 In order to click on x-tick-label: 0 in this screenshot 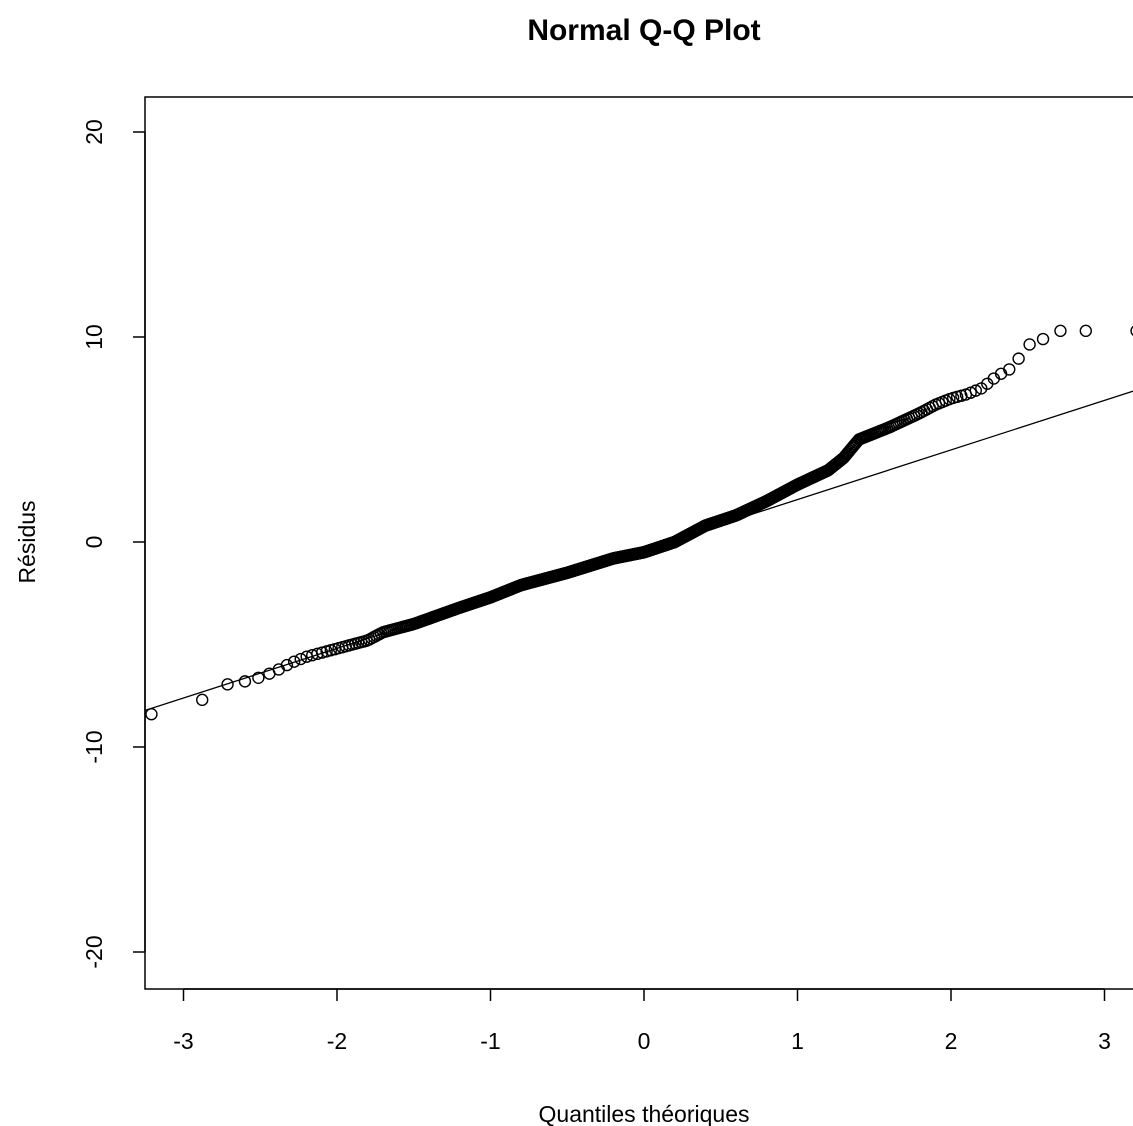, I will do `click(644, 1041)`.